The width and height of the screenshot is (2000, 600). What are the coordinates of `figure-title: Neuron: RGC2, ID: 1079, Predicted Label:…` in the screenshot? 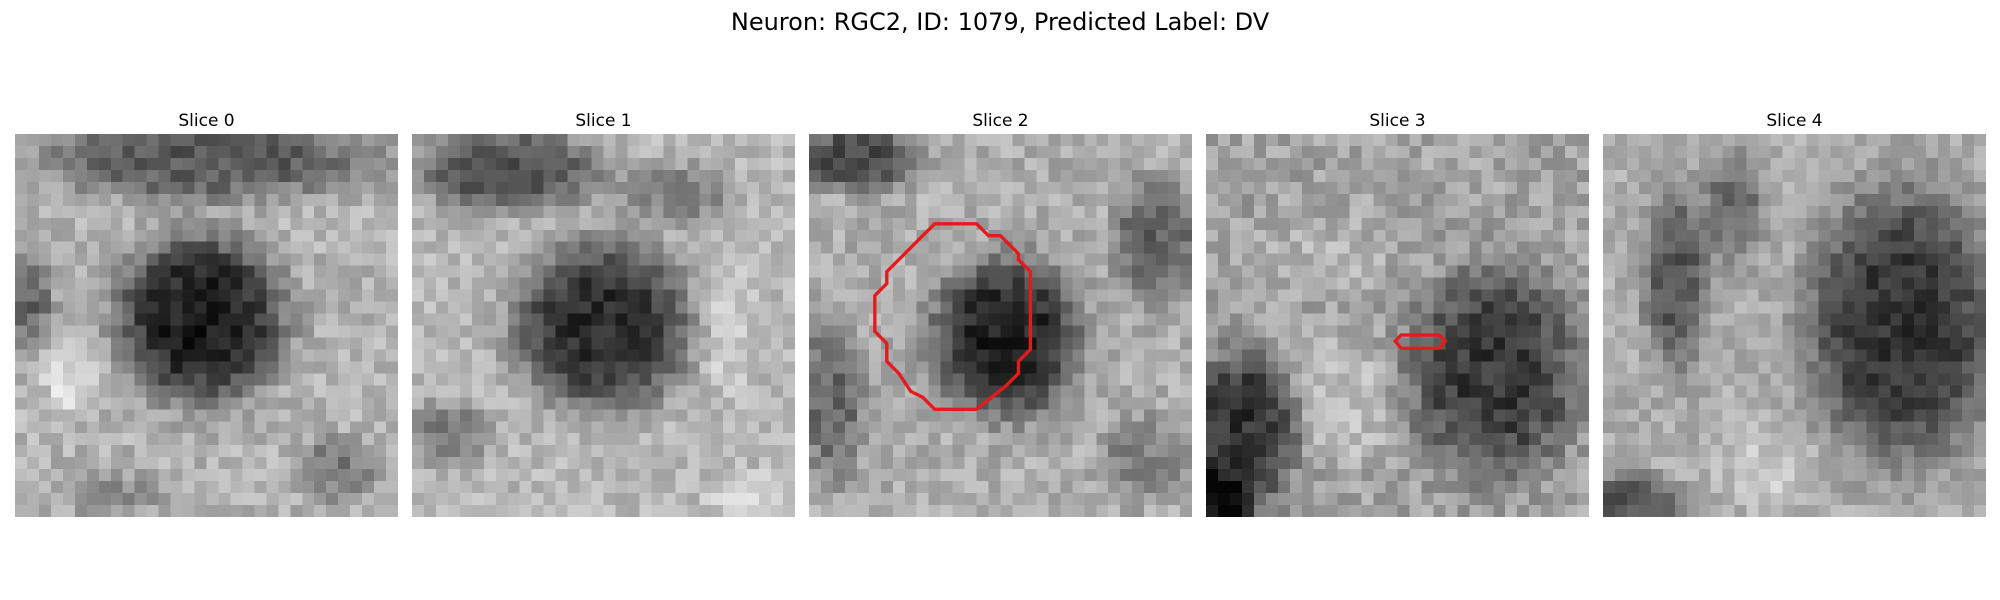 It's located at (1000, 22).